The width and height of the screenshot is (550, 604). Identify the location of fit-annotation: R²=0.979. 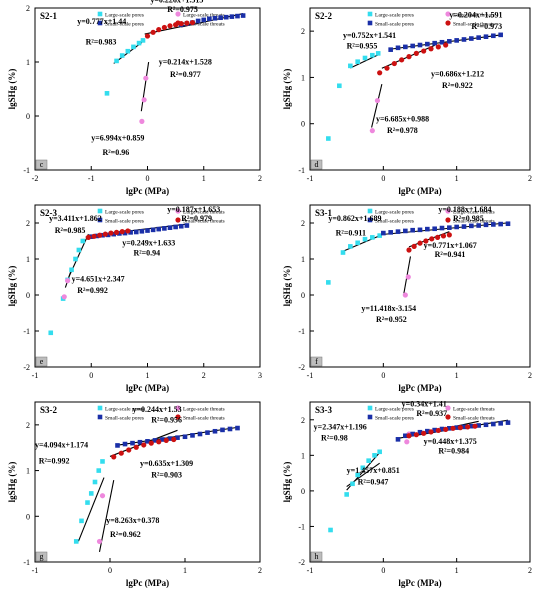
(196, 218).